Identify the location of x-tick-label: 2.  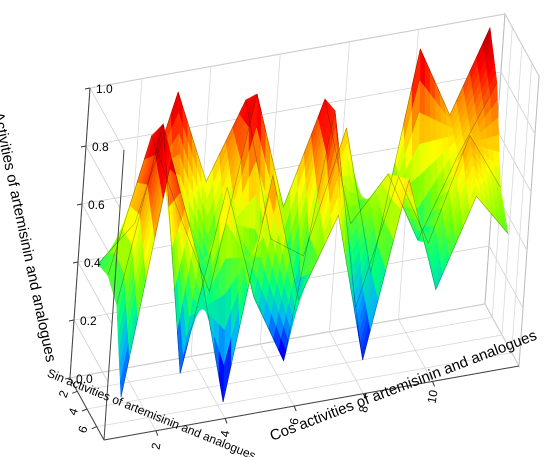
(155, 445).